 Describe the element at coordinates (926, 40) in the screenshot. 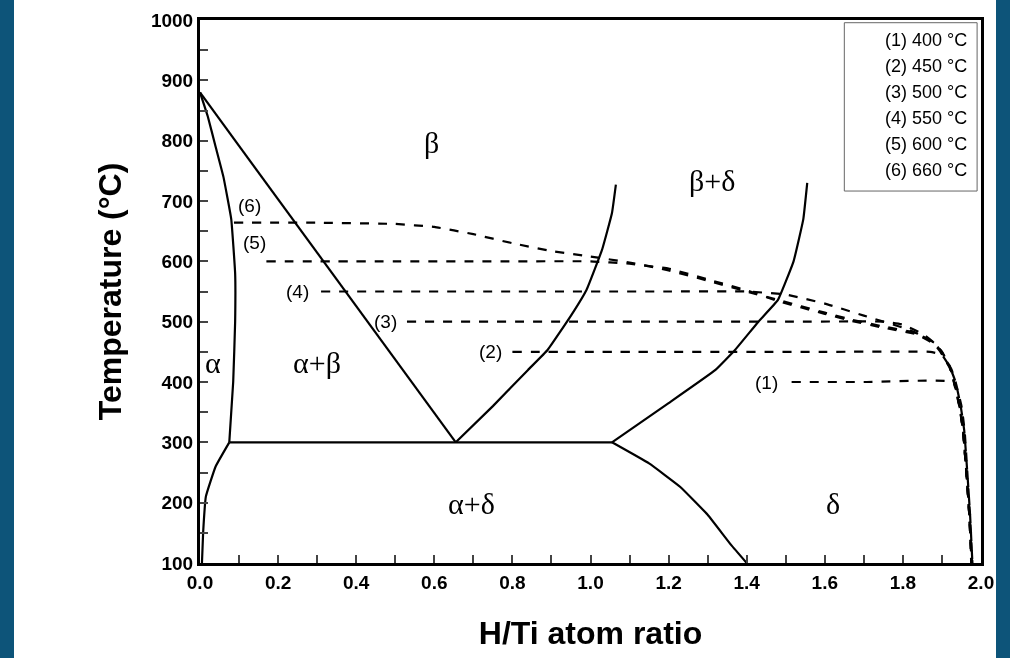

I see `annotation: (1) 400 °C` at that location.